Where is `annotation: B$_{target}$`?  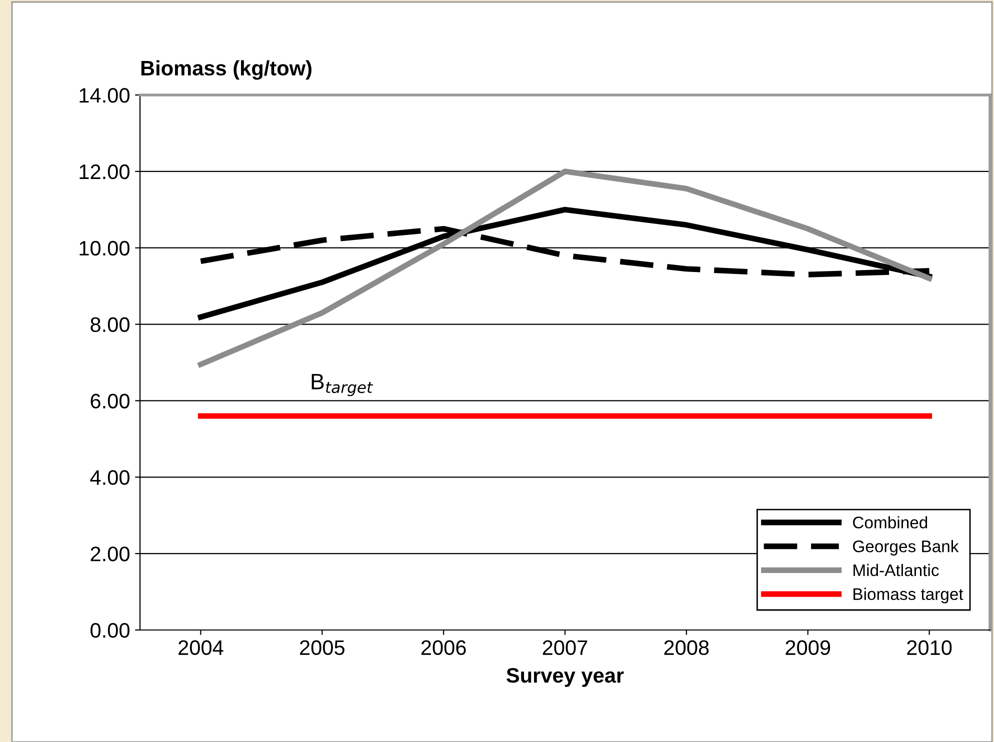
annotation: B$_{target}$ is located at coordinates (343, 385).